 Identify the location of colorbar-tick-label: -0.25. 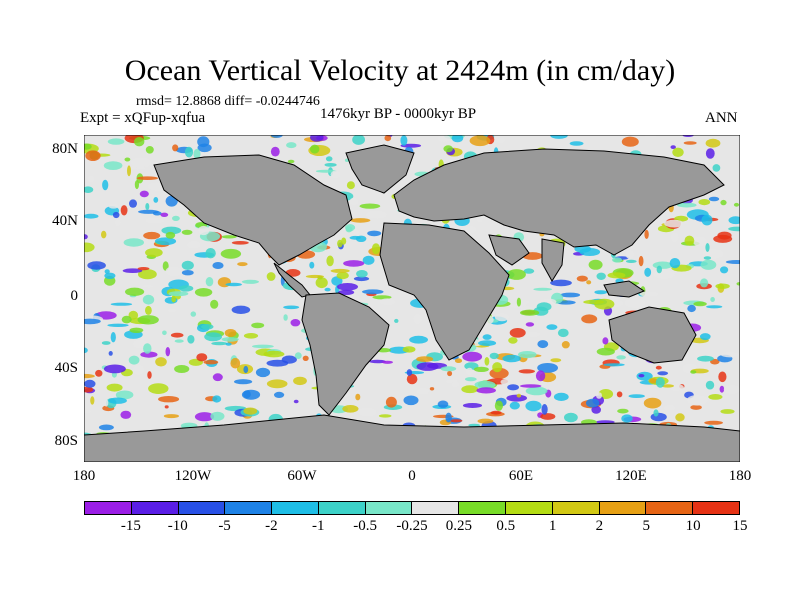
(412, 526).